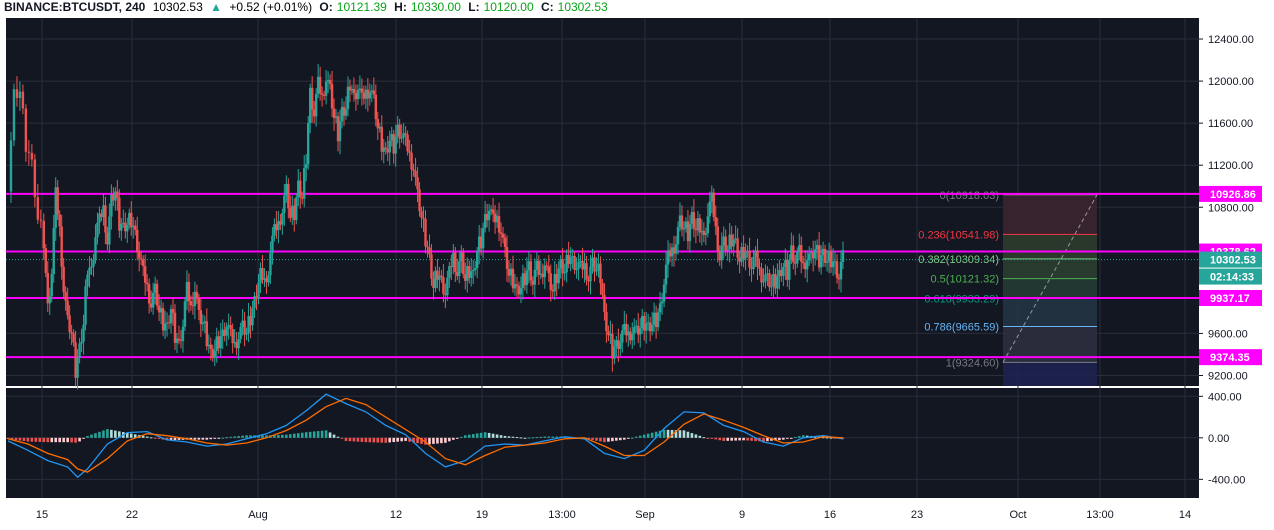  Describe the element at coordinates (75, 7) in the screenshot. I see `symbol-label: BINANCE:BTCUSDT, 240` at that location.